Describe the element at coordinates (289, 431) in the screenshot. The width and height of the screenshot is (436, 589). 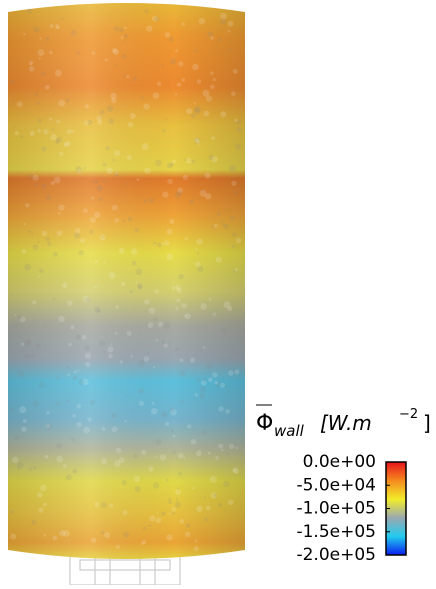
I see `subscript: wall` at that location.